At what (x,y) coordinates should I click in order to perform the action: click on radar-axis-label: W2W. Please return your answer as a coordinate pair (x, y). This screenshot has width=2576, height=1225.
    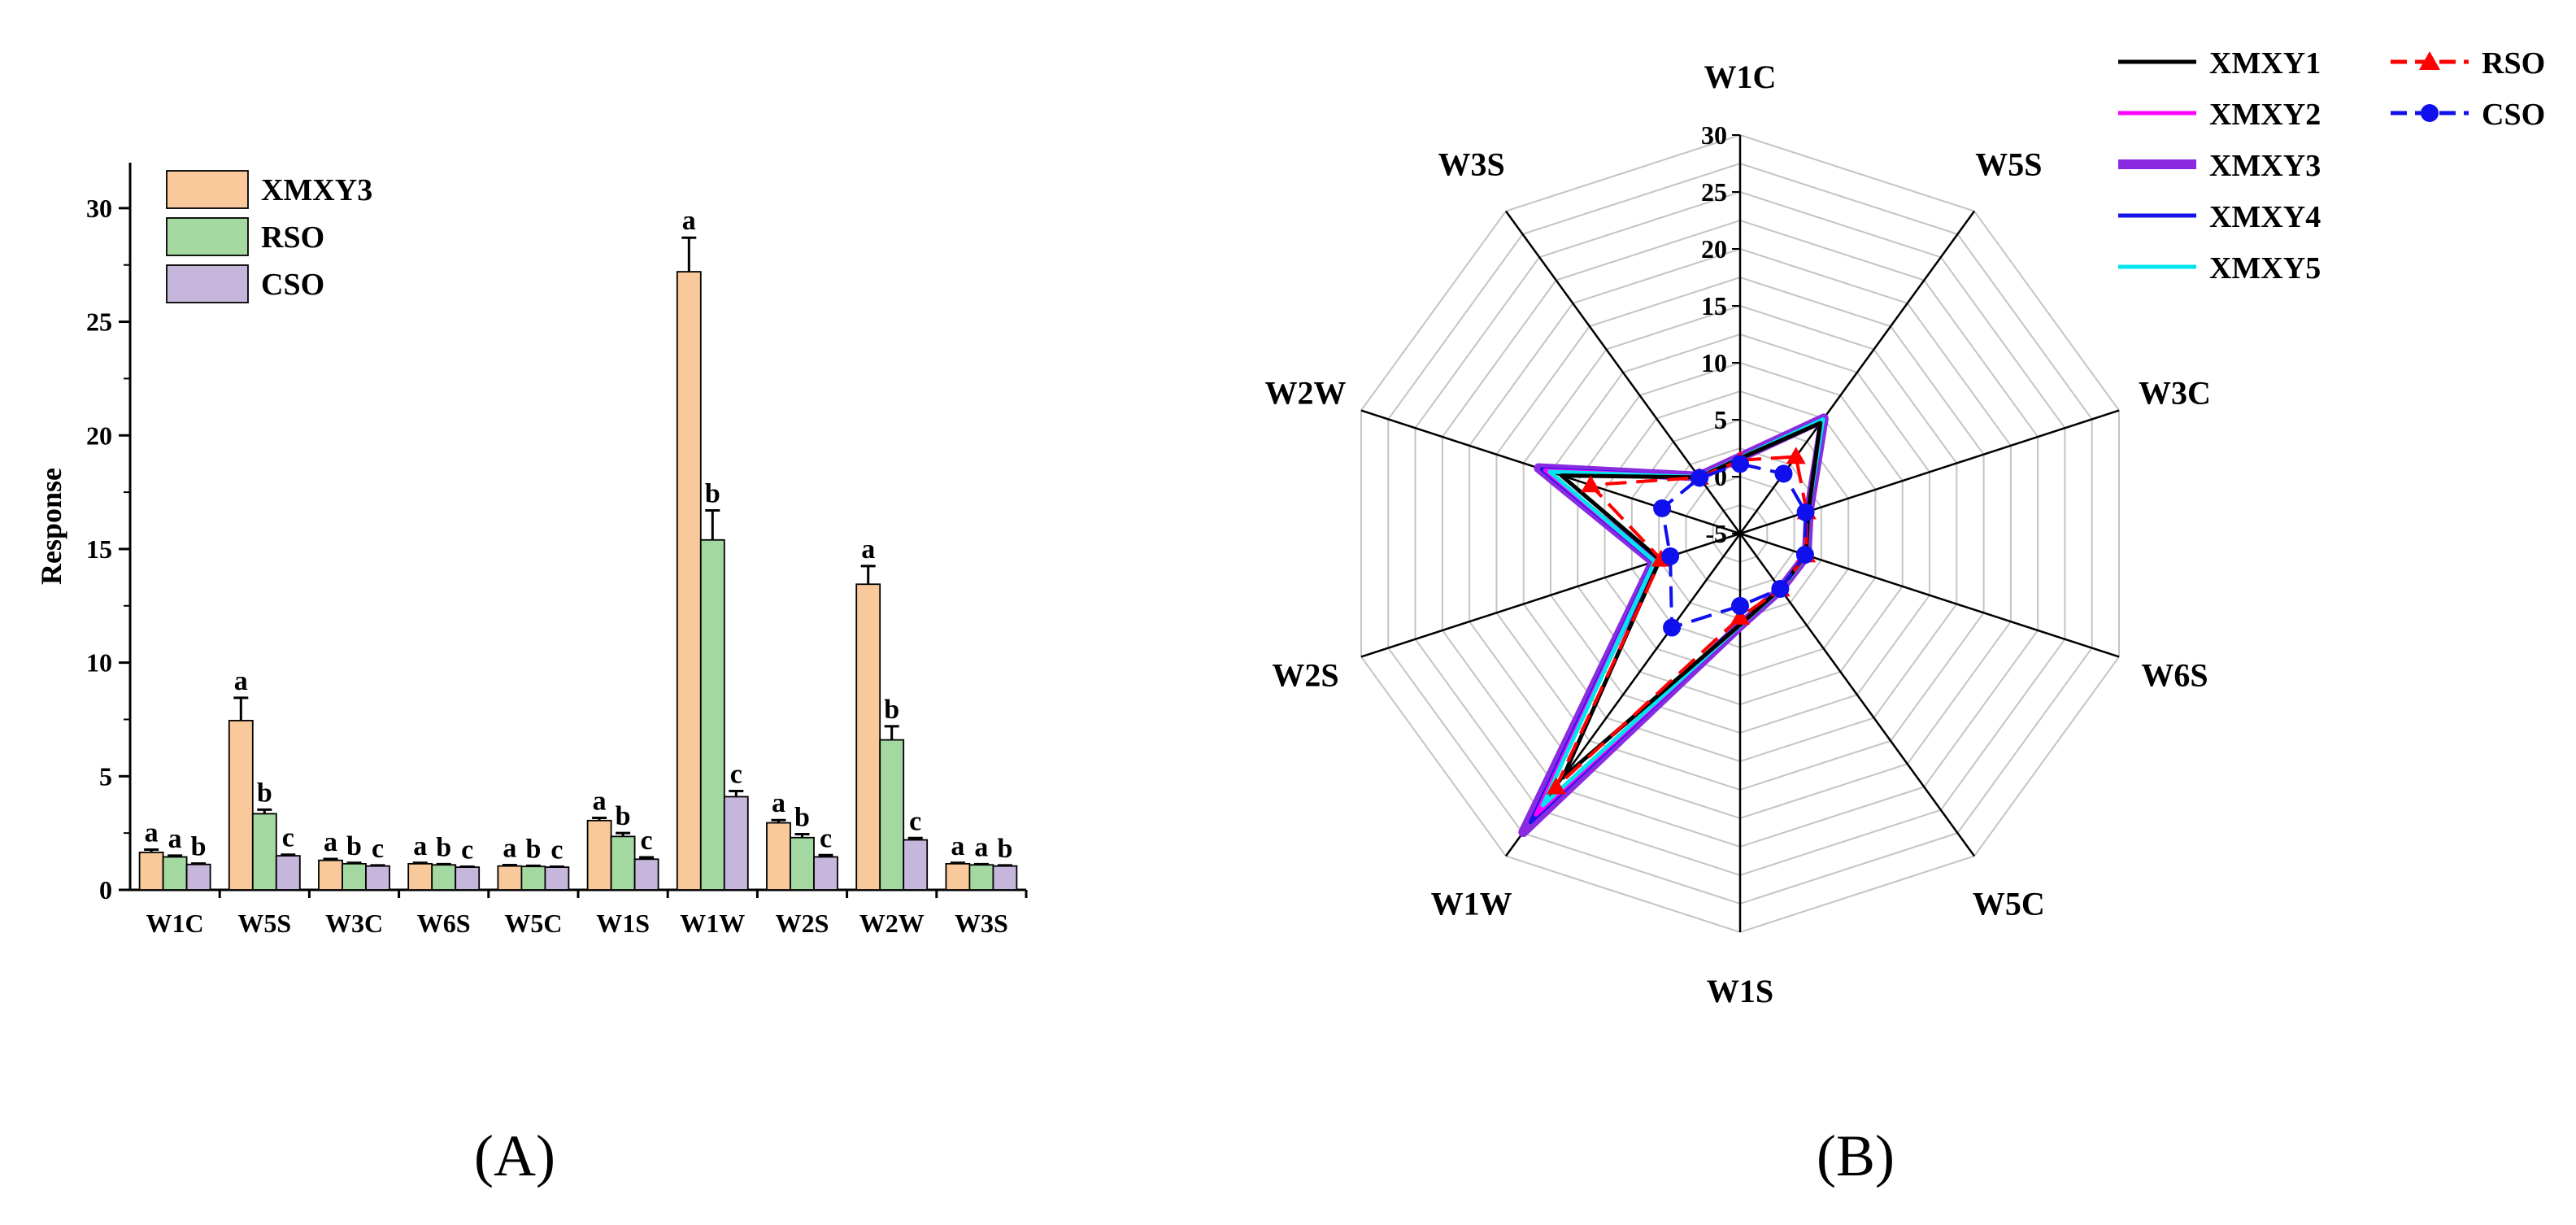
    Looking at the image, I should click on (1306, 393).